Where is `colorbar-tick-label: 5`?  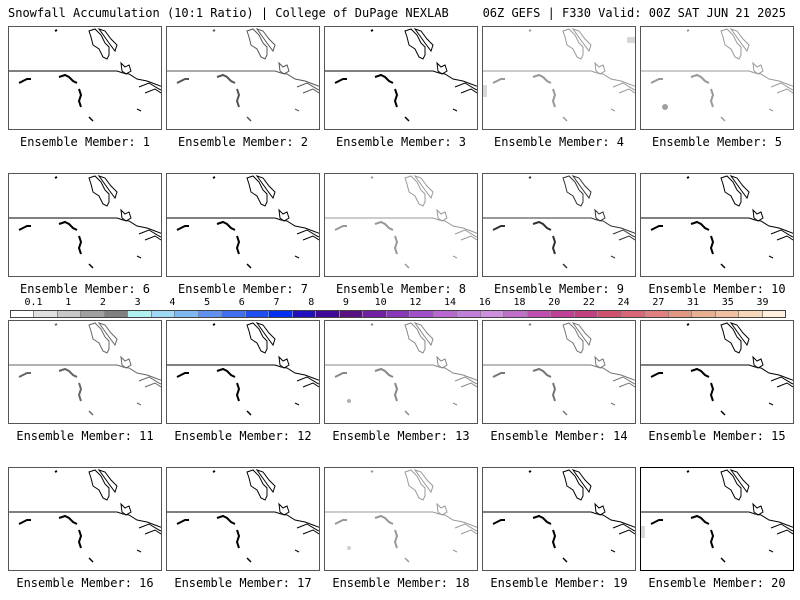
colorbar-tick-label: 5 is located at coordinates (207, 302).